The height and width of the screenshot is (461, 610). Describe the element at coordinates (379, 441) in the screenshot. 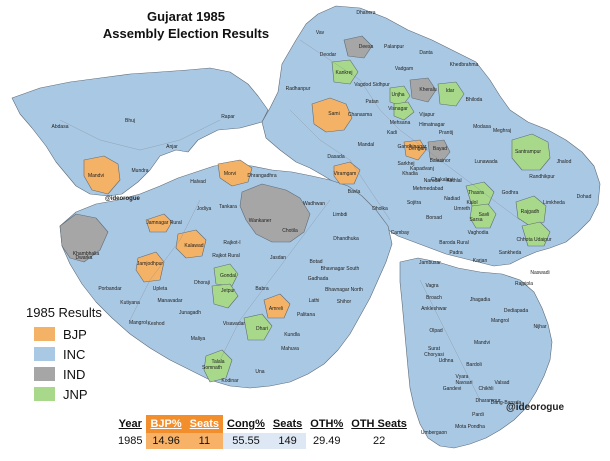

I see `cell-oth-seats: 22` at that location.